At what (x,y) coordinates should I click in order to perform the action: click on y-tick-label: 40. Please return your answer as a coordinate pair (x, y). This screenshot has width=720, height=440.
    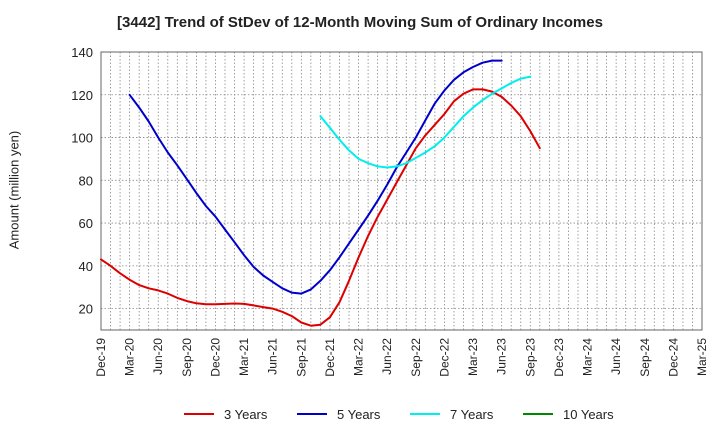
    Looking at the image, I should click on (86, 266).